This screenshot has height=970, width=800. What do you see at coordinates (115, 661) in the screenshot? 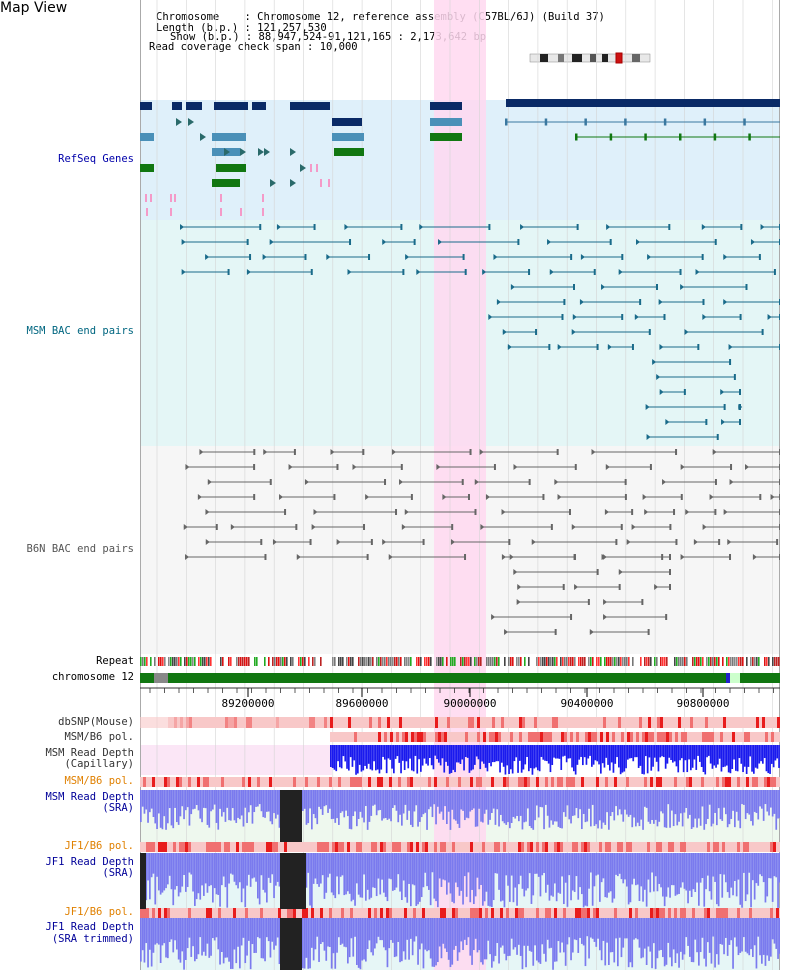
I see `track-label-repeat: Repeat` at bounding box center [115, 661].